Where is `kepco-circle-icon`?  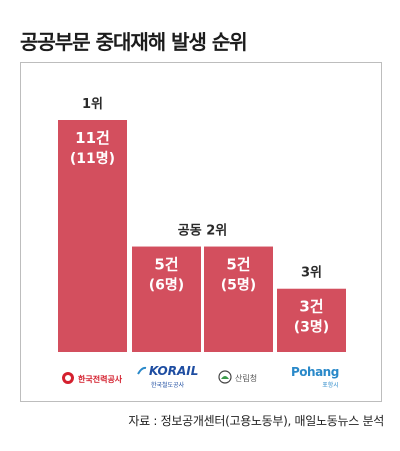 kepco-circle-icon is located at coordinates (68, 379).